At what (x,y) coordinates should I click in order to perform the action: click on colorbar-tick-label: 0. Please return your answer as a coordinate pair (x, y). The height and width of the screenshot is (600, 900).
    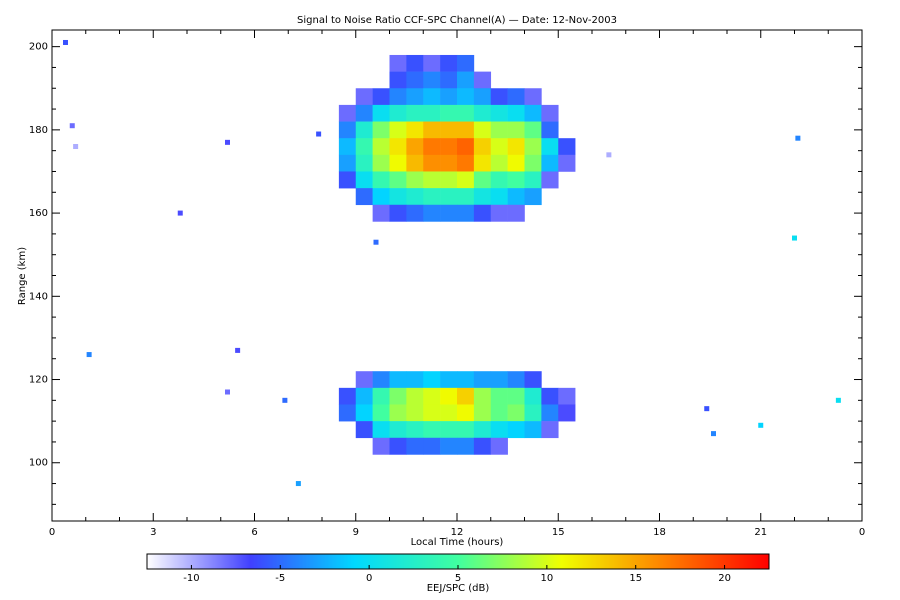
    Looking at the image, I should click on (369, 578).